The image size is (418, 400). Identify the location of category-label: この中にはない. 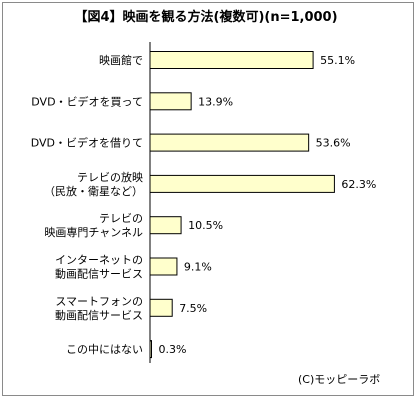
(104, 349).